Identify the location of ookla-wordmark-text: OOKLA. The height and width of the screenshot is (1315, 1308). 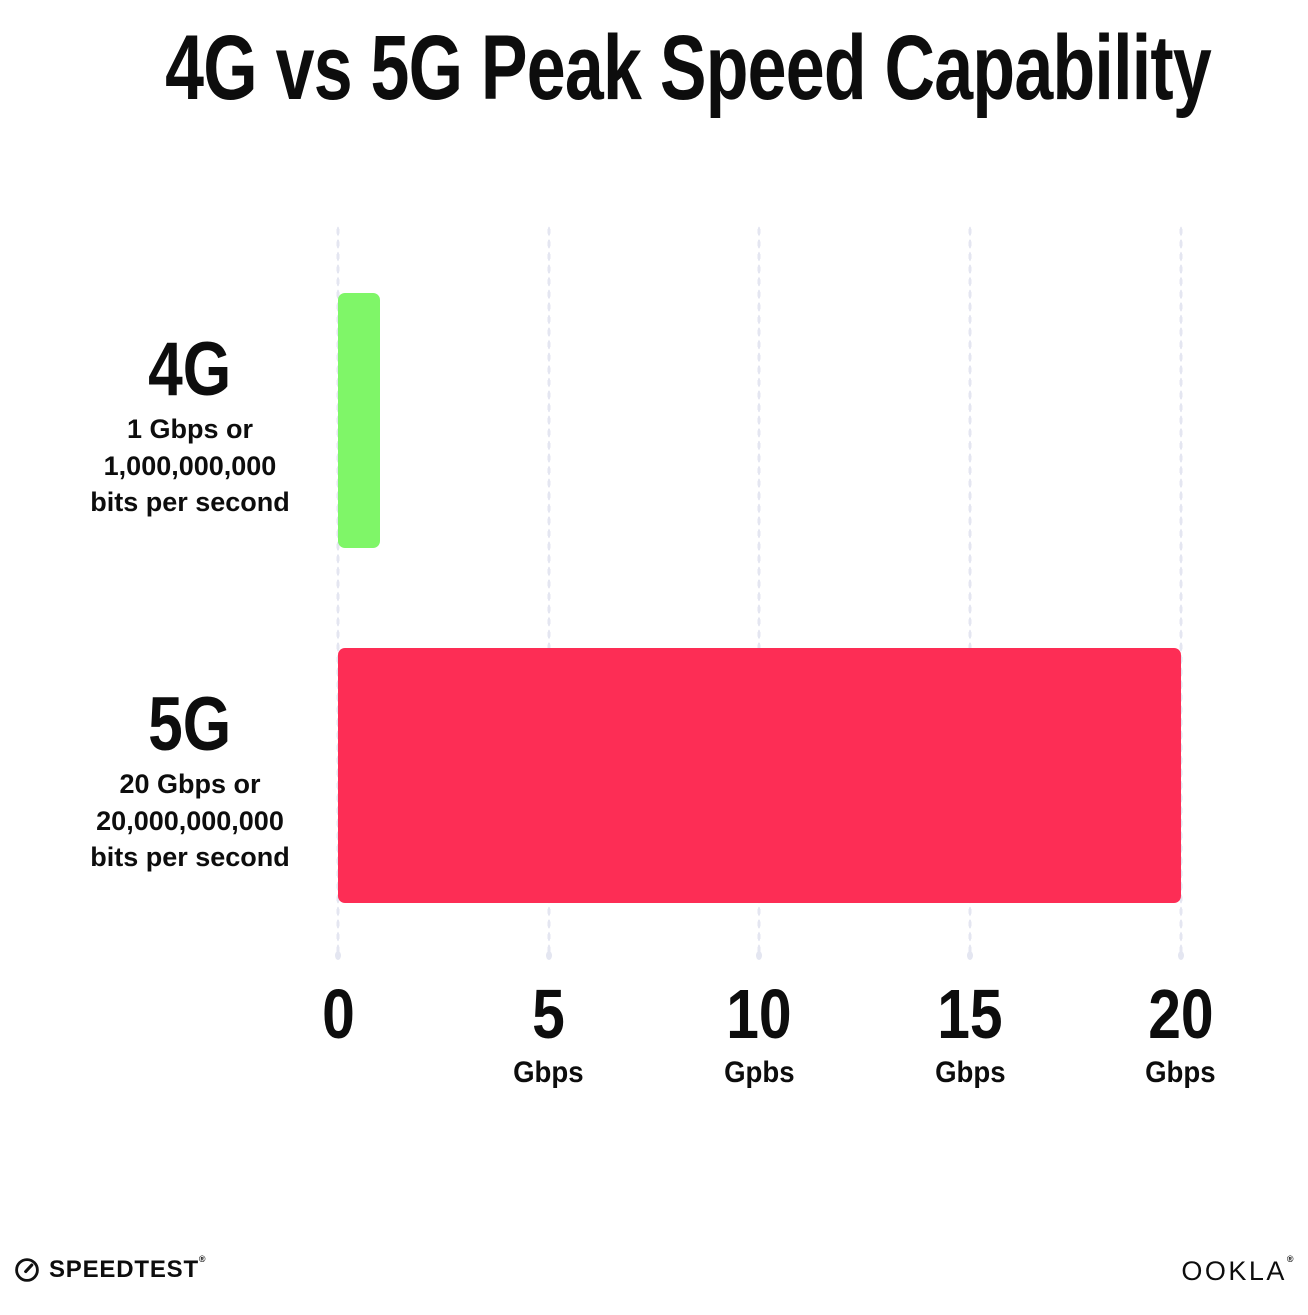
(1234, 1271).